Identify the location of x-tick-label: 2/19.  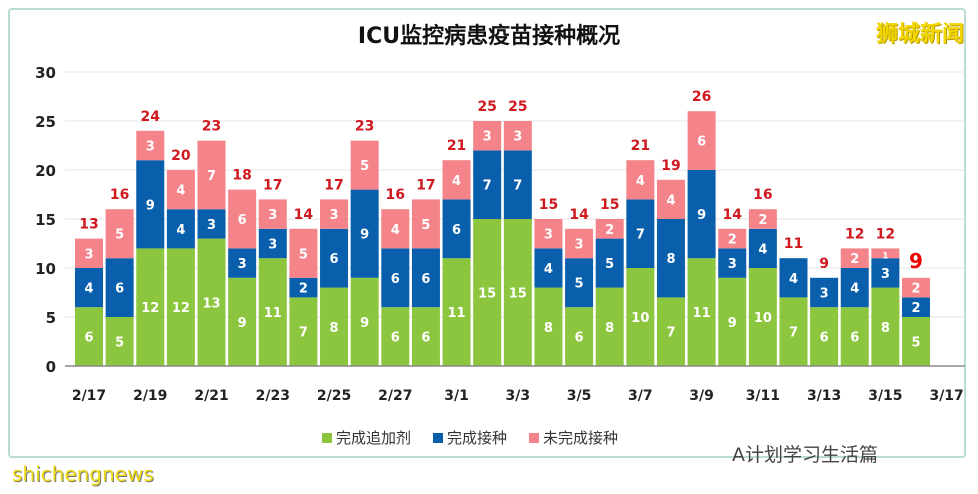
(150, 396).